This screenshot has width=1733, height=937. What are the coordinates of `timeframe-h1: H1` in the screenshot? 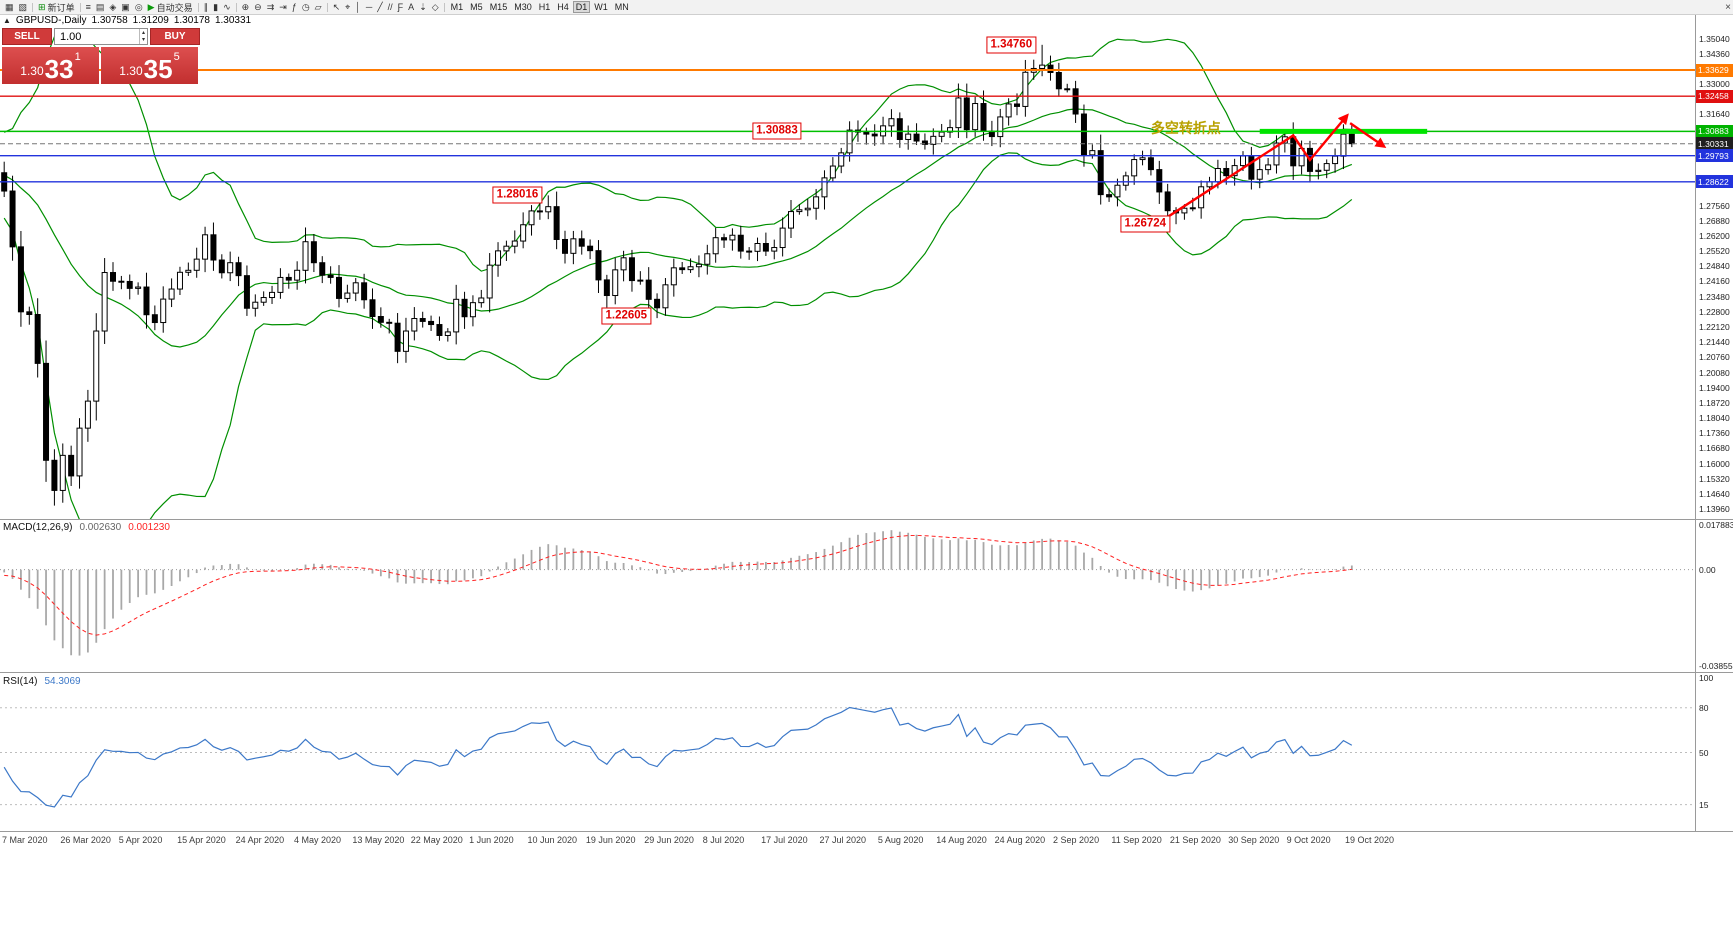 It's located at (544, 7).